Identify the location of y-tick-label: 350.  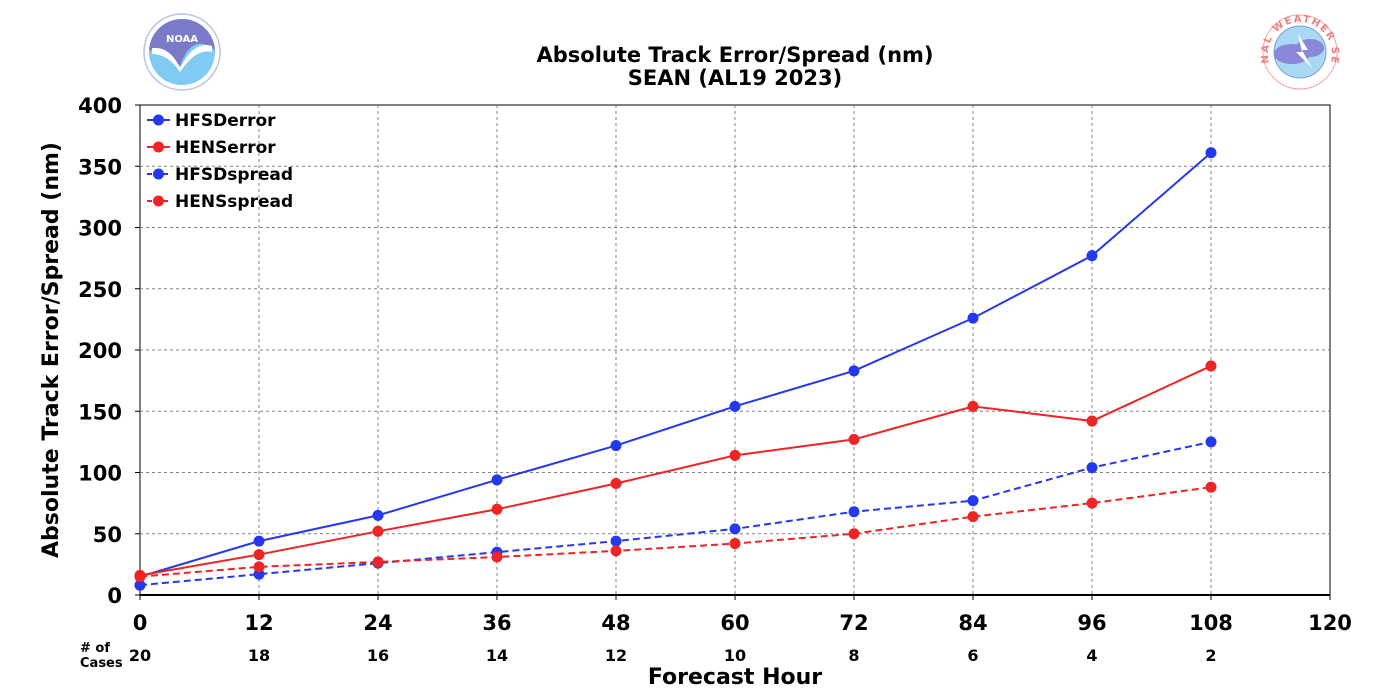
(100, 167).